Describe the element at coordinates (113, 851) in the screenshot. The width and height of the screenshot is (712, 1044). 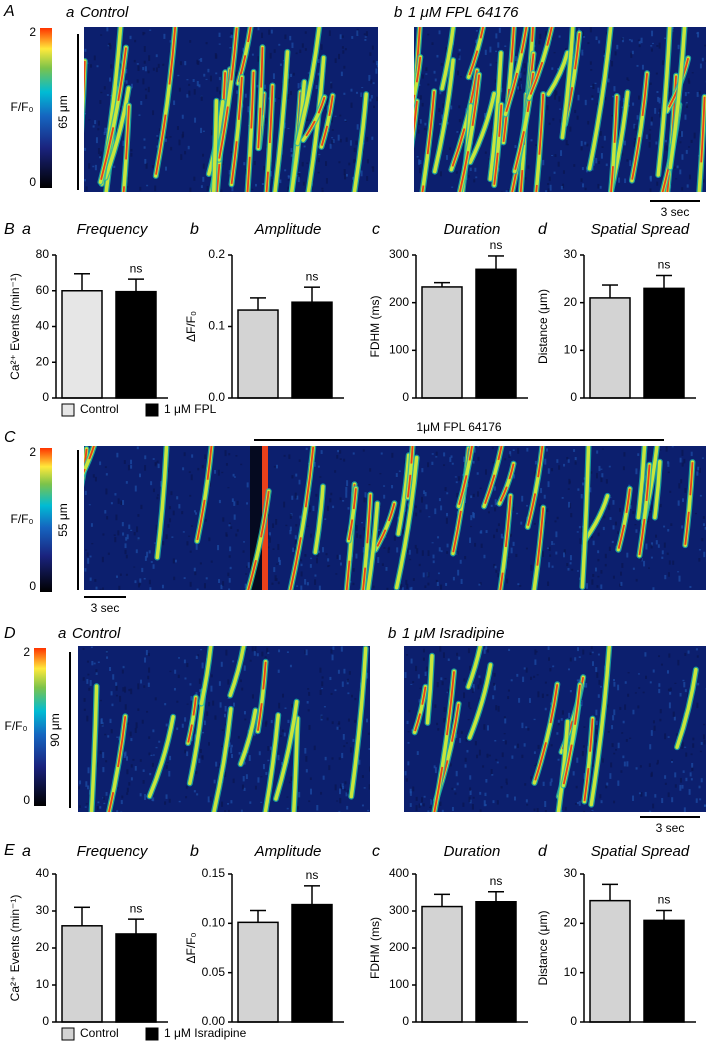
I see `chart-title: Frequency` at that location.